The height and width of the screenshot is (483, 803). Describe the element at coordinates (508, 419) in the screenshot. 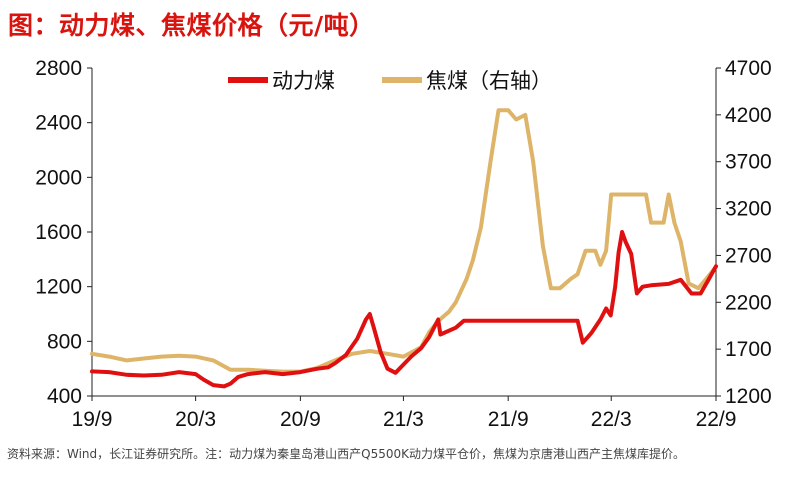

I see `x-tick-label: 21/9` at that location.